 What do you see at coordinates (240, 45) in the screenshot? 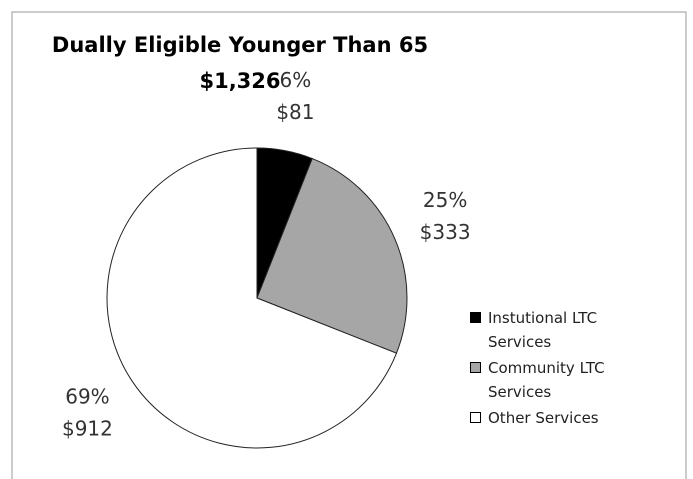
I see `chart-title: Dually Eligible Younger Than 65` at bounding box center [240, 45].